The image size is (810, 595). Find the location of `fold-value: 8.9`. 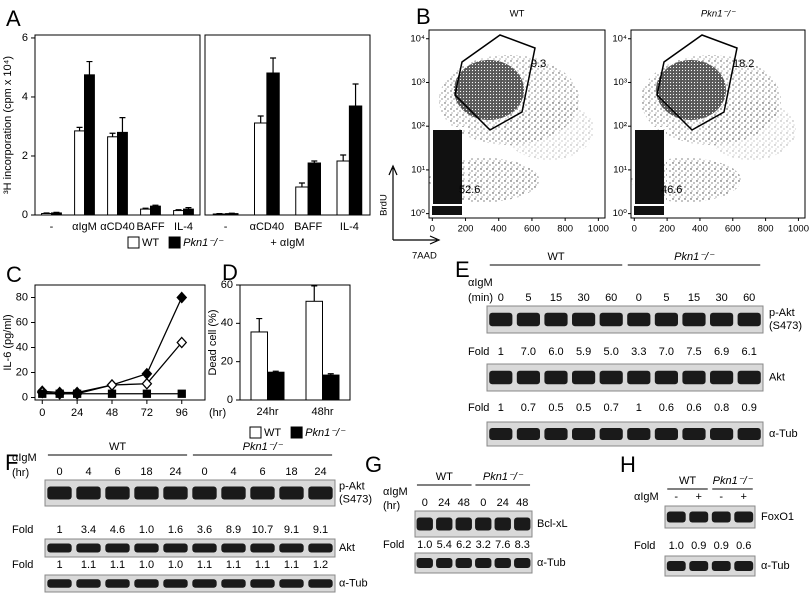

fold-value: 8.9 is located at coordinates (233, 530).